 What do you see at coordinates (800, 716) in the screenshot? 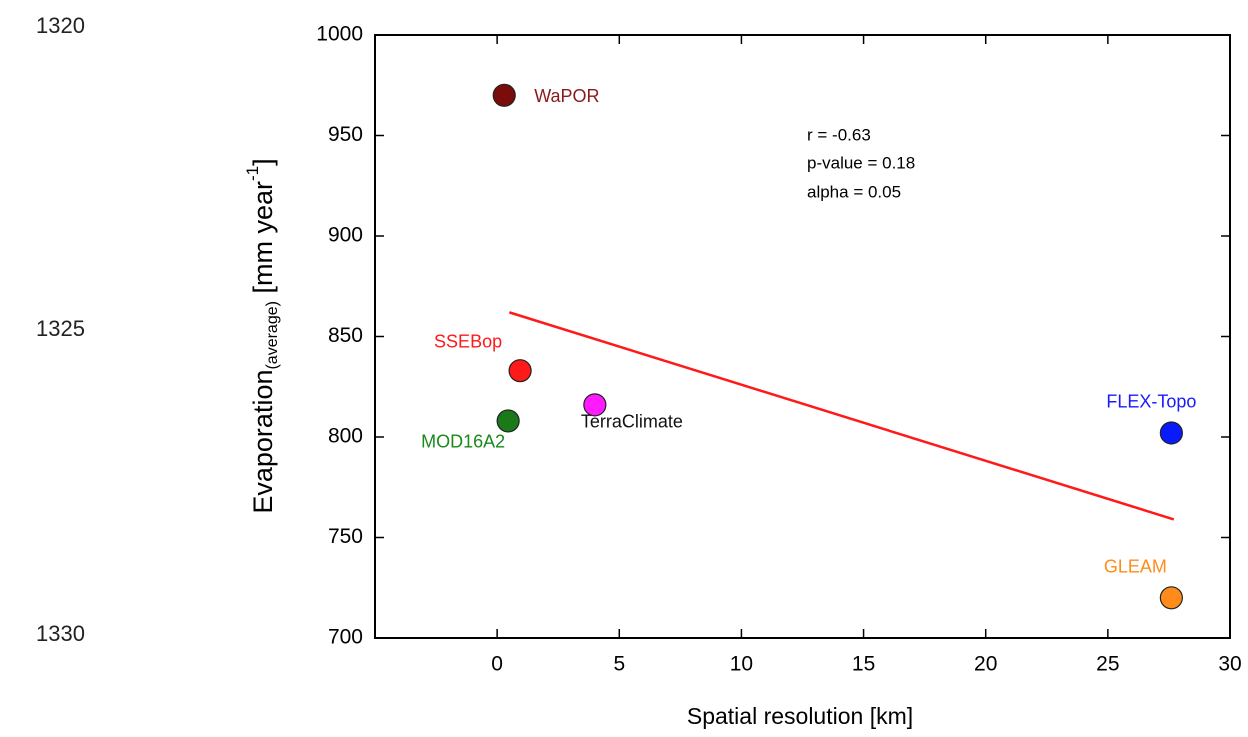
I see `x-axis-title: Spatial resolution [km]` at bounding box center [800, 716].